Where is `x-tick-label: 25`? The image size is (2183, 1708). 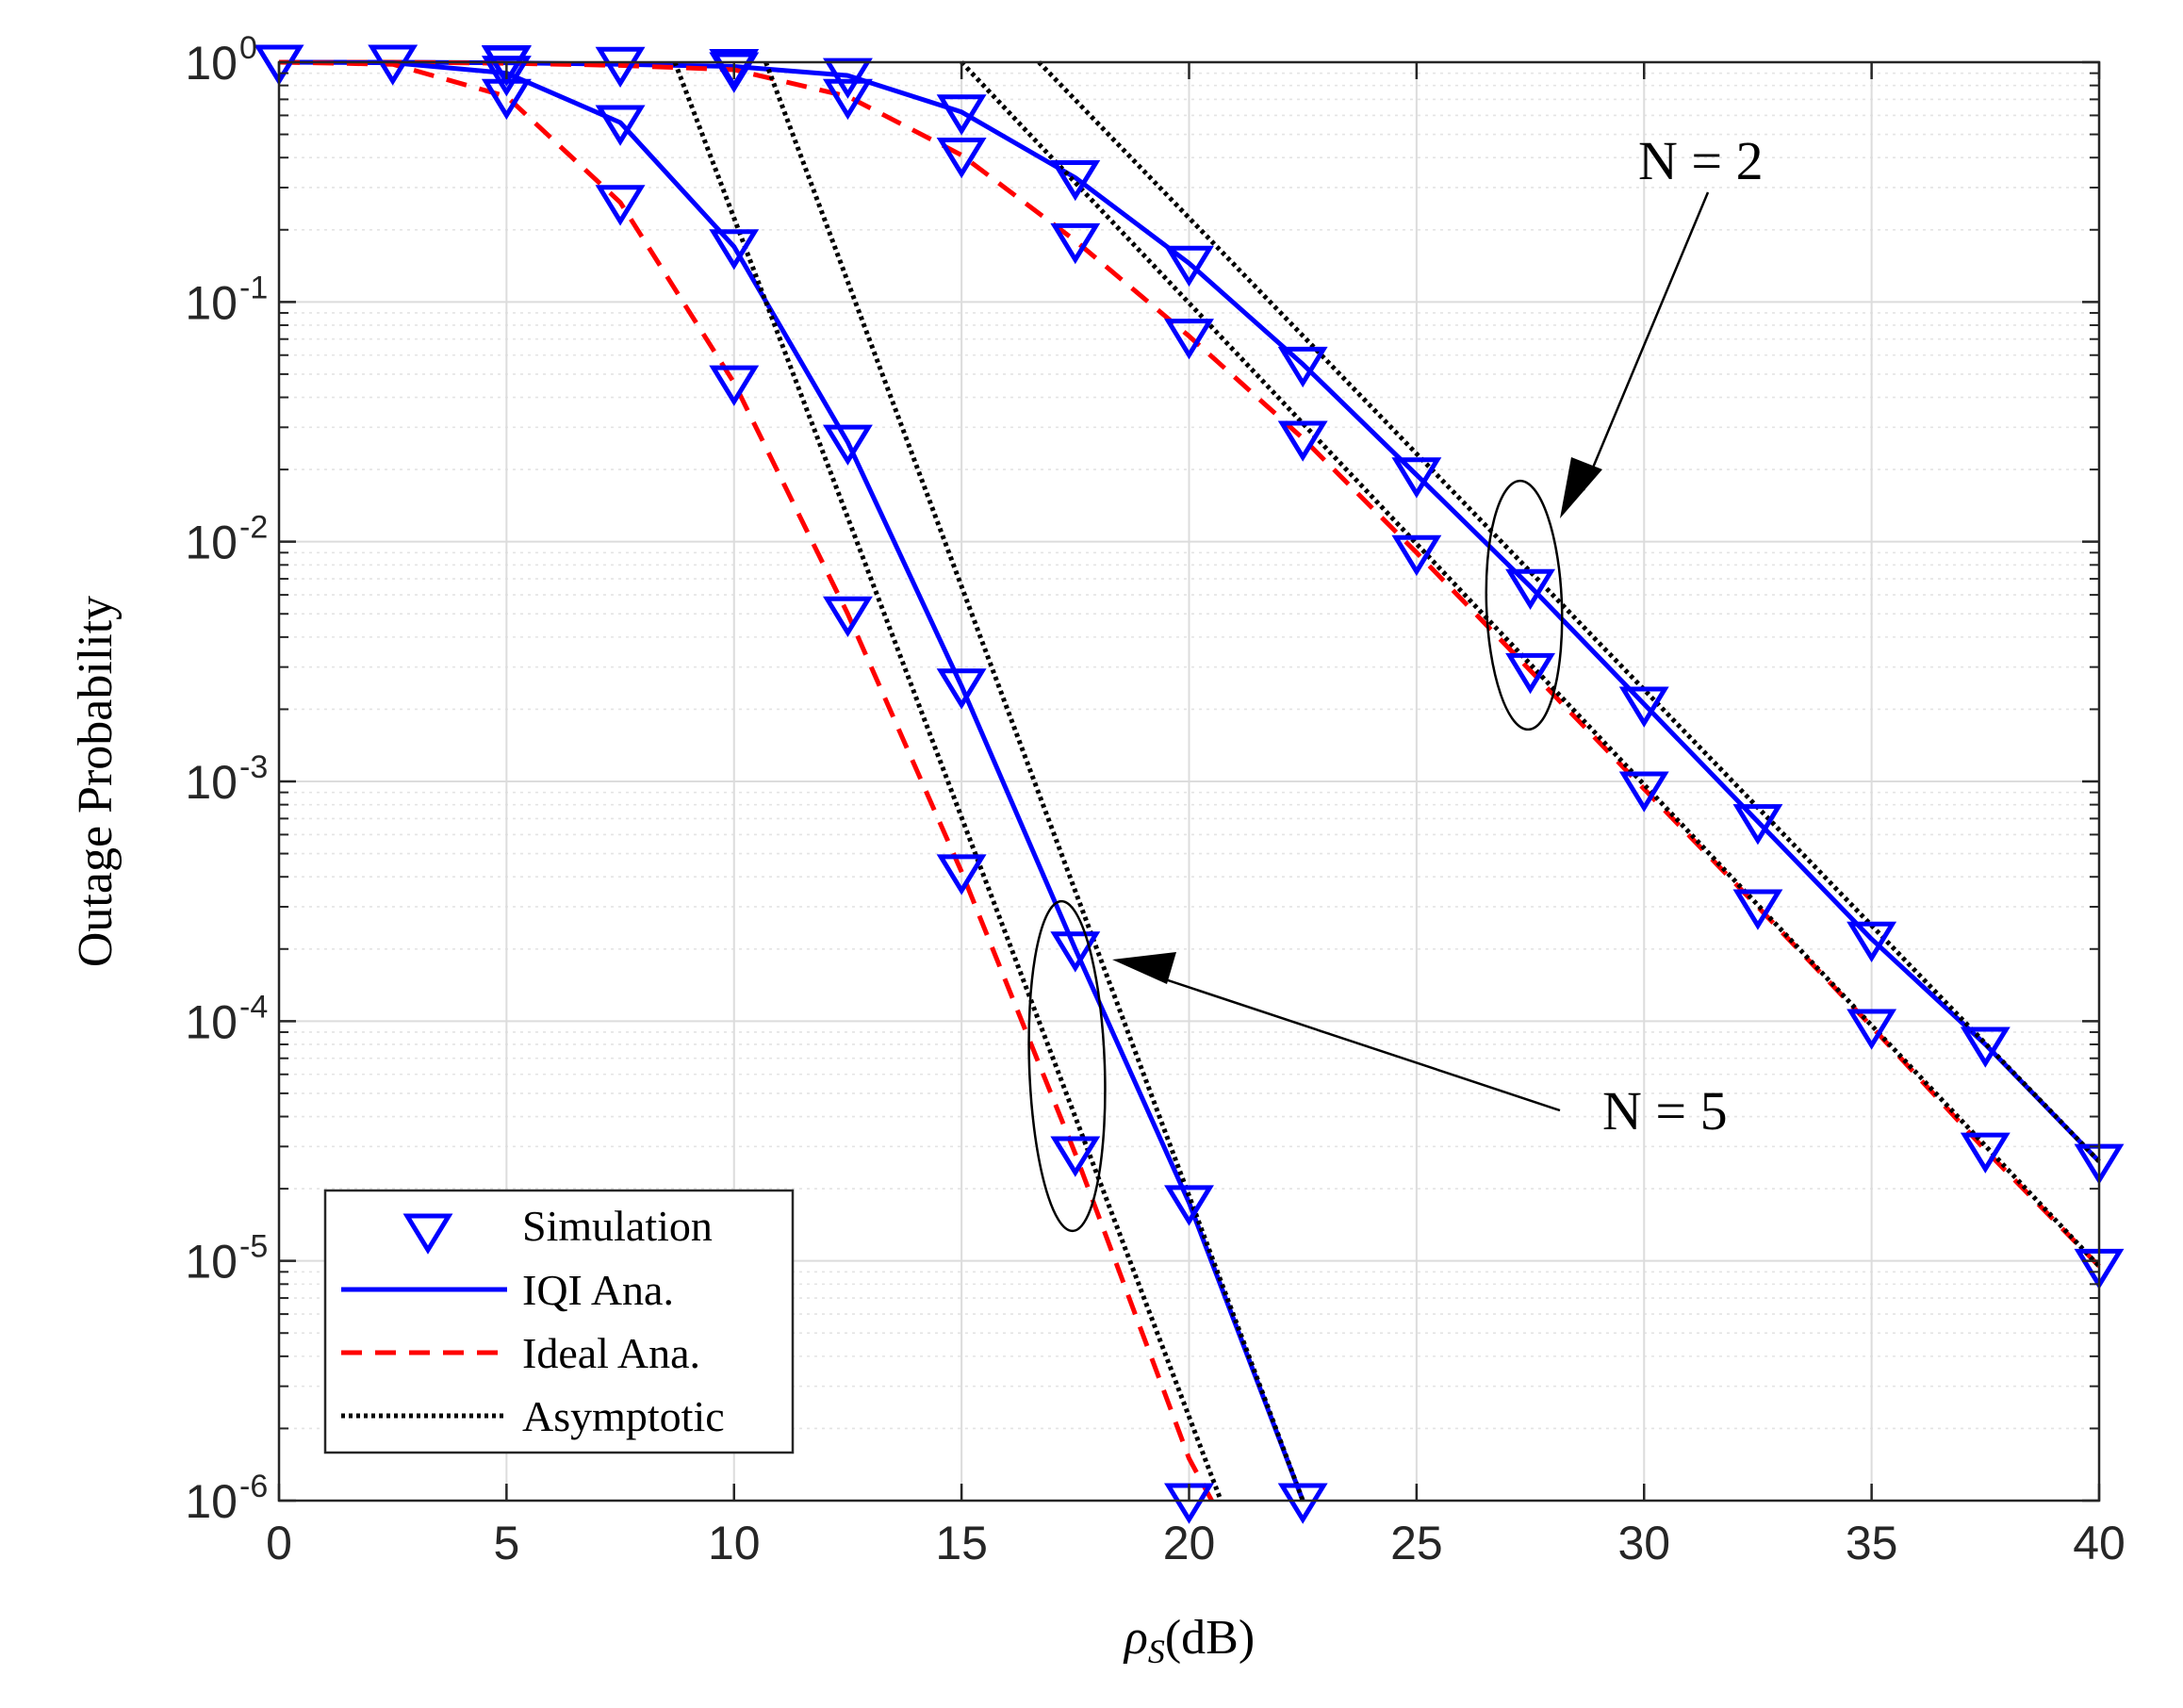 x-tick-label: 25 is located at coordinates (1417, 1543).